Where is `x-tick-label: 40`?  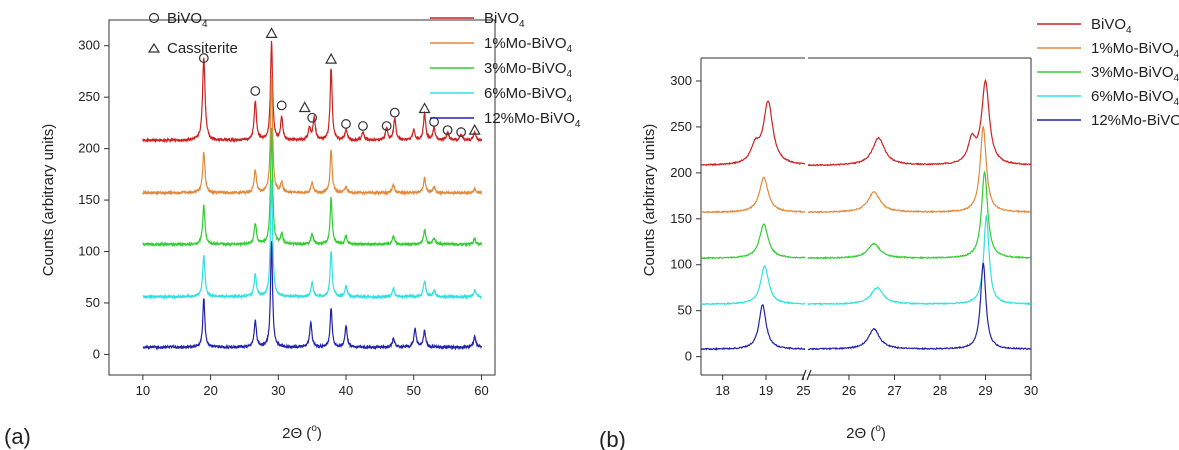
x-tick-label: 40 is located at coordinates (346, 390).